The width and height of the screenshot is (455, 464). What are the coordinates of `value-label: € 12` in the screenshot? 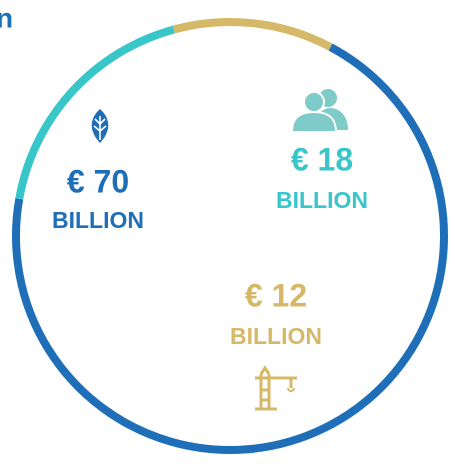 It's located at (276, 295).